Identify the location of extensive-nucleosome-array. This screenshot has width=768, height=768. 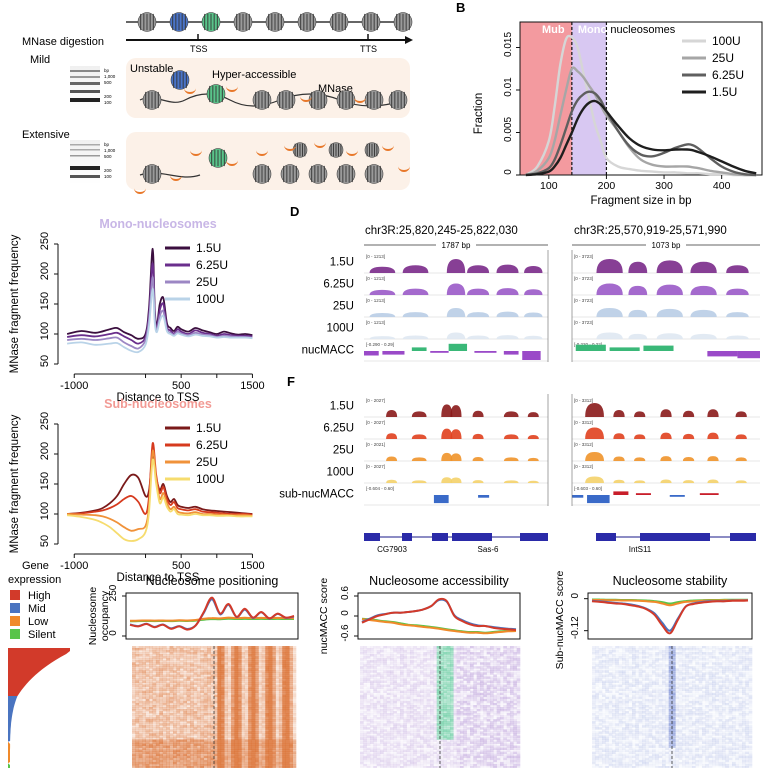
(272, 168).